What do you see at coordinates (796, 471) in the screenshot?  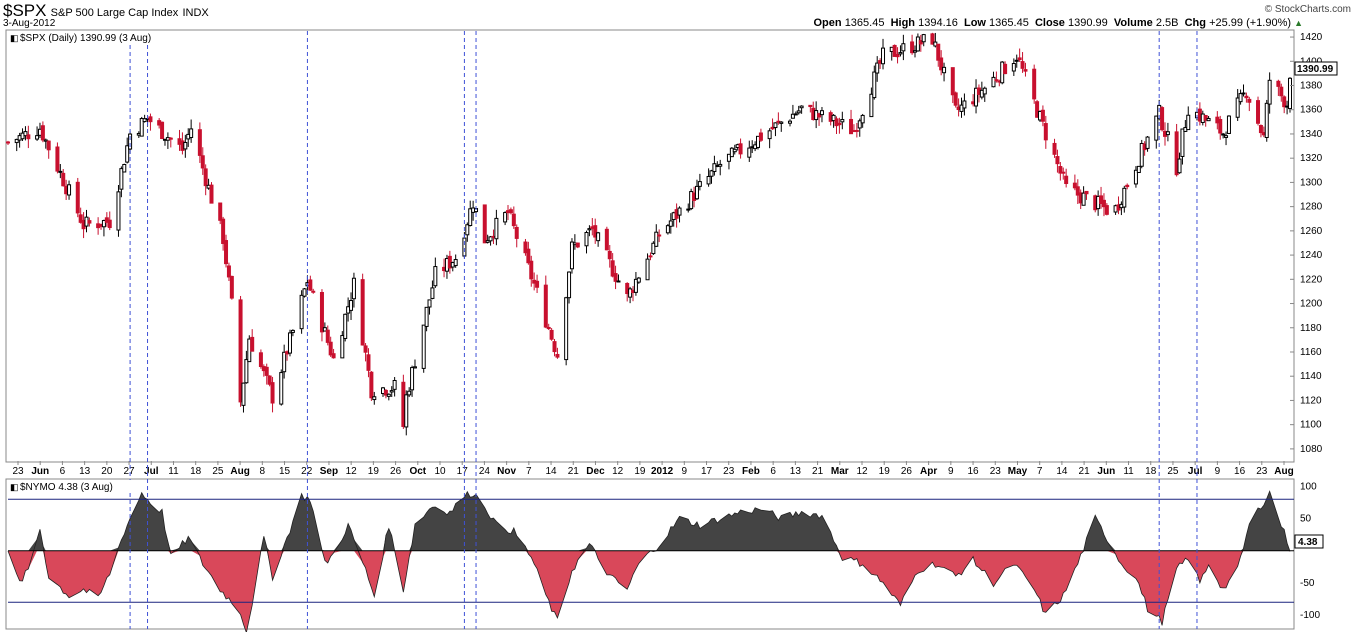 I see `x-tick-label: 13` at bounding box center [796, 471].